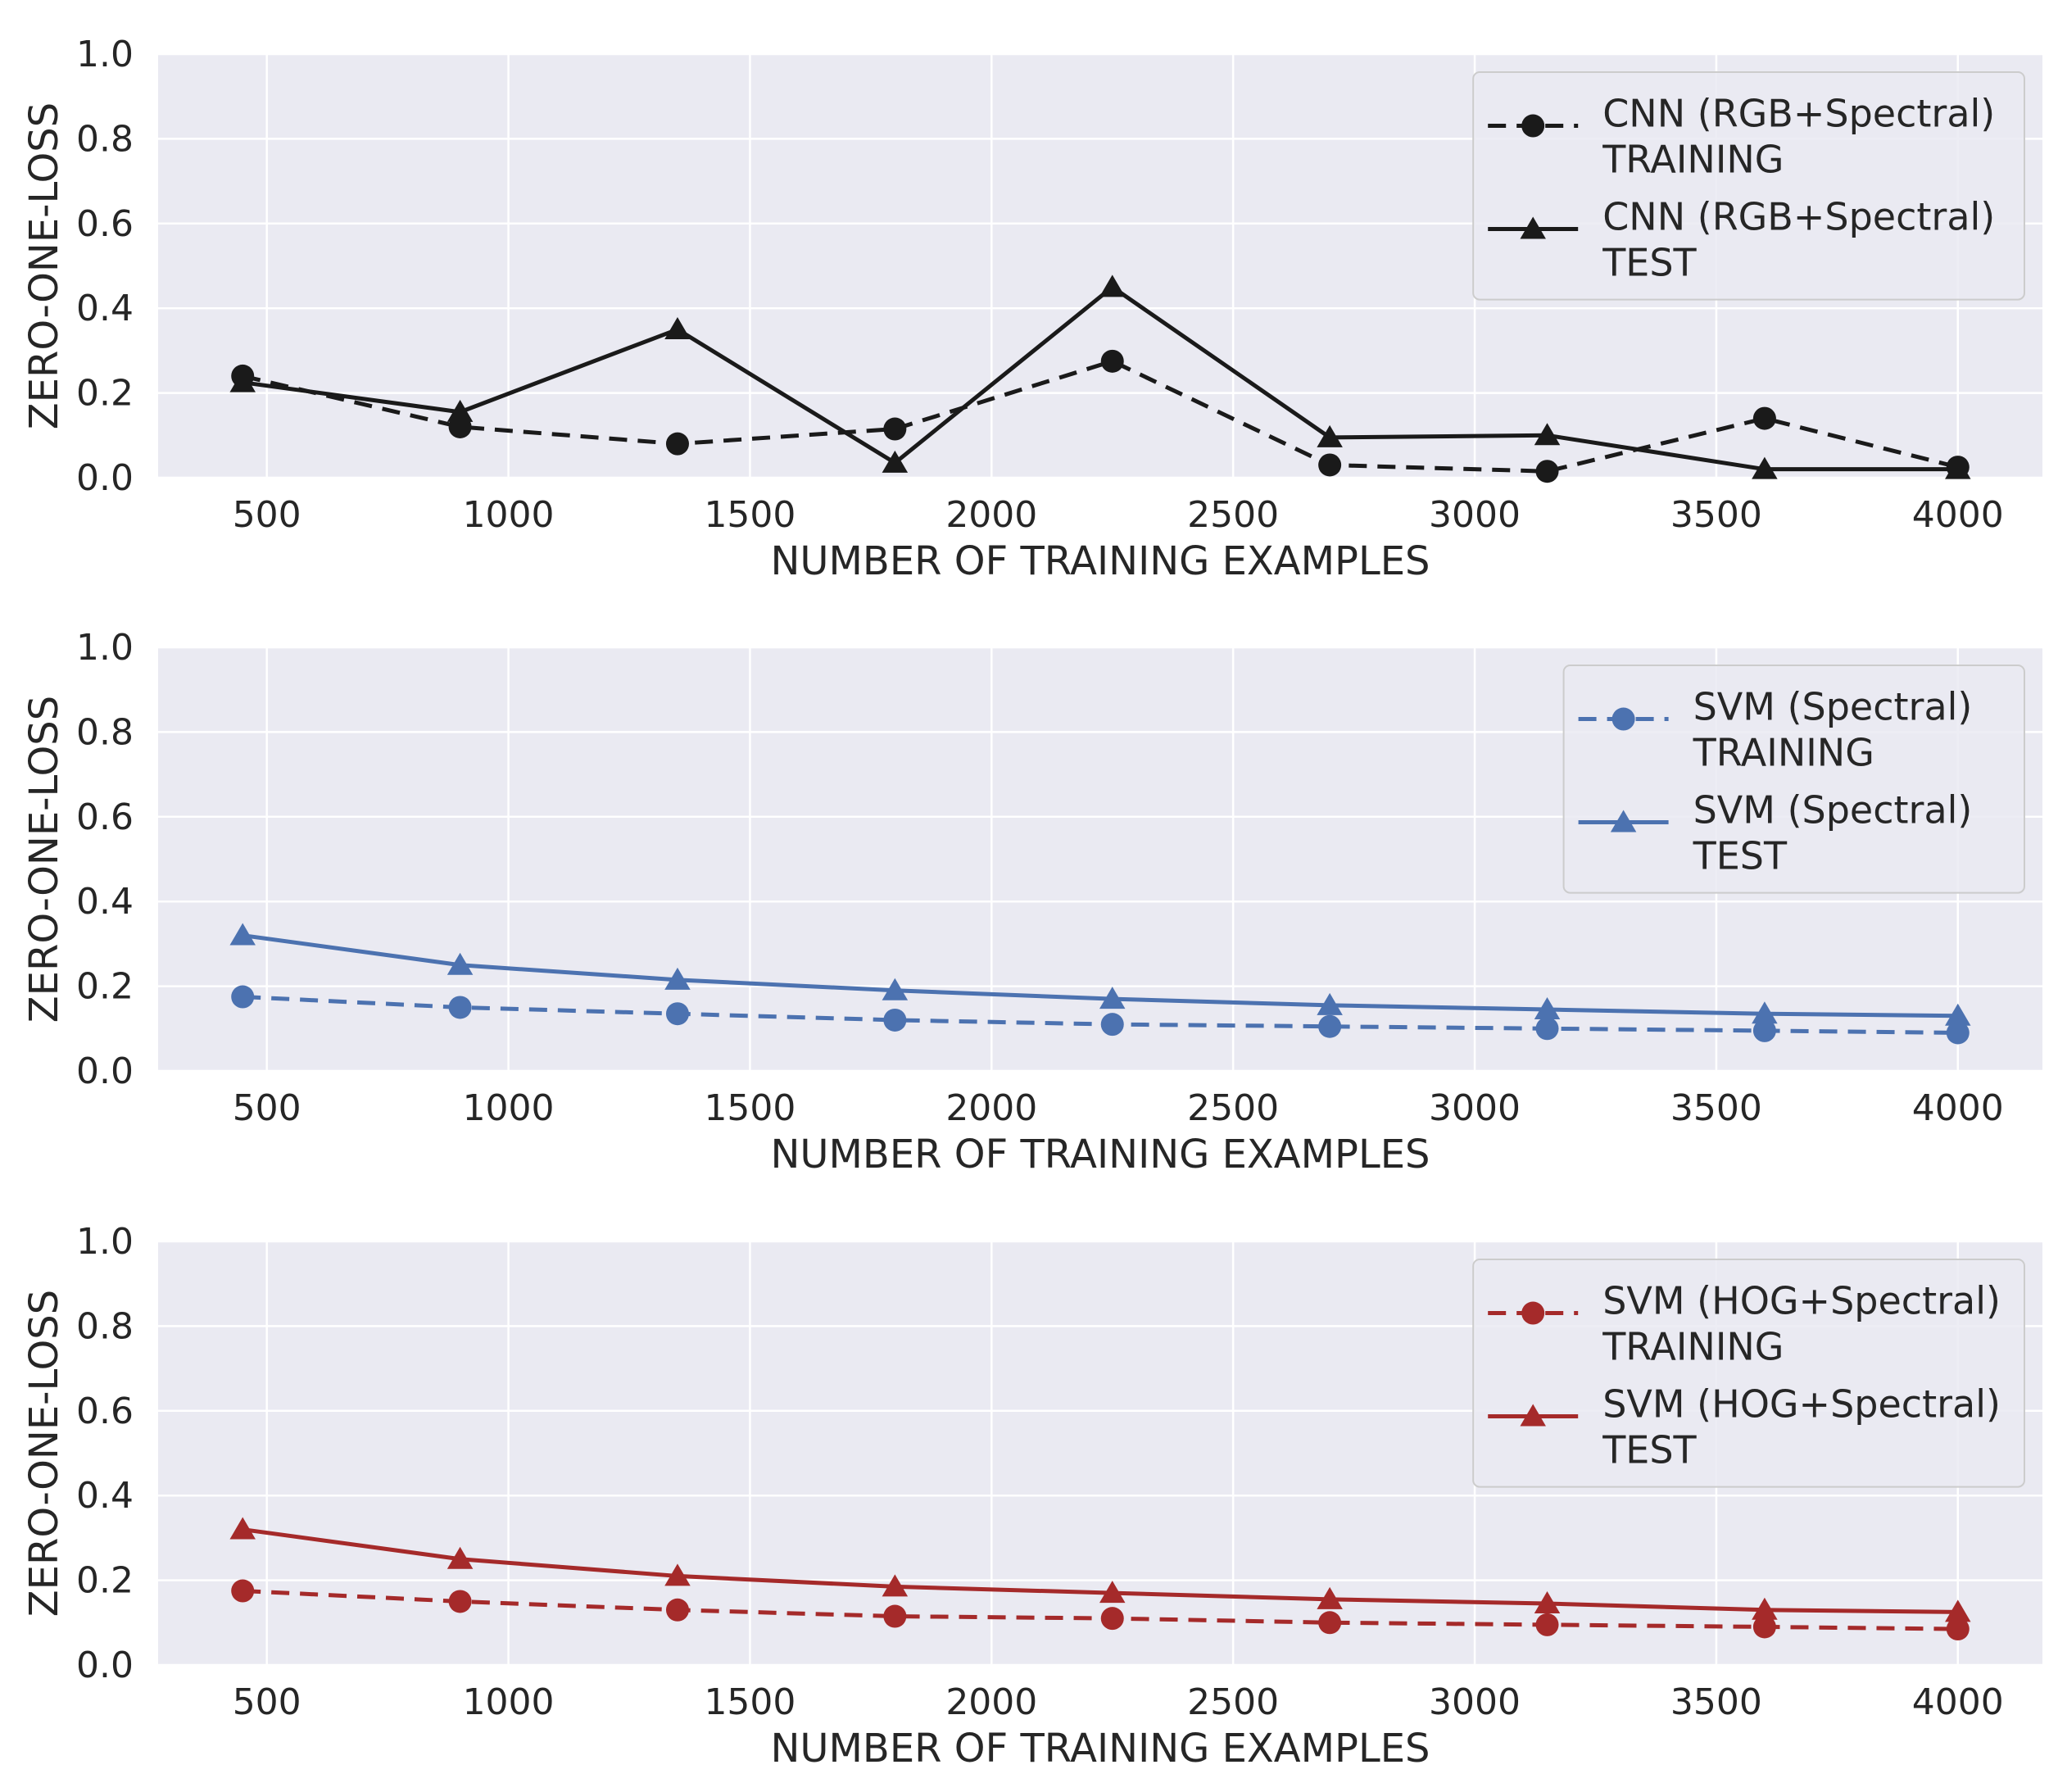 Image resolution: width=2067 pixels, height=1792 pixels. I want to click on series-line, so click(1101, 416).